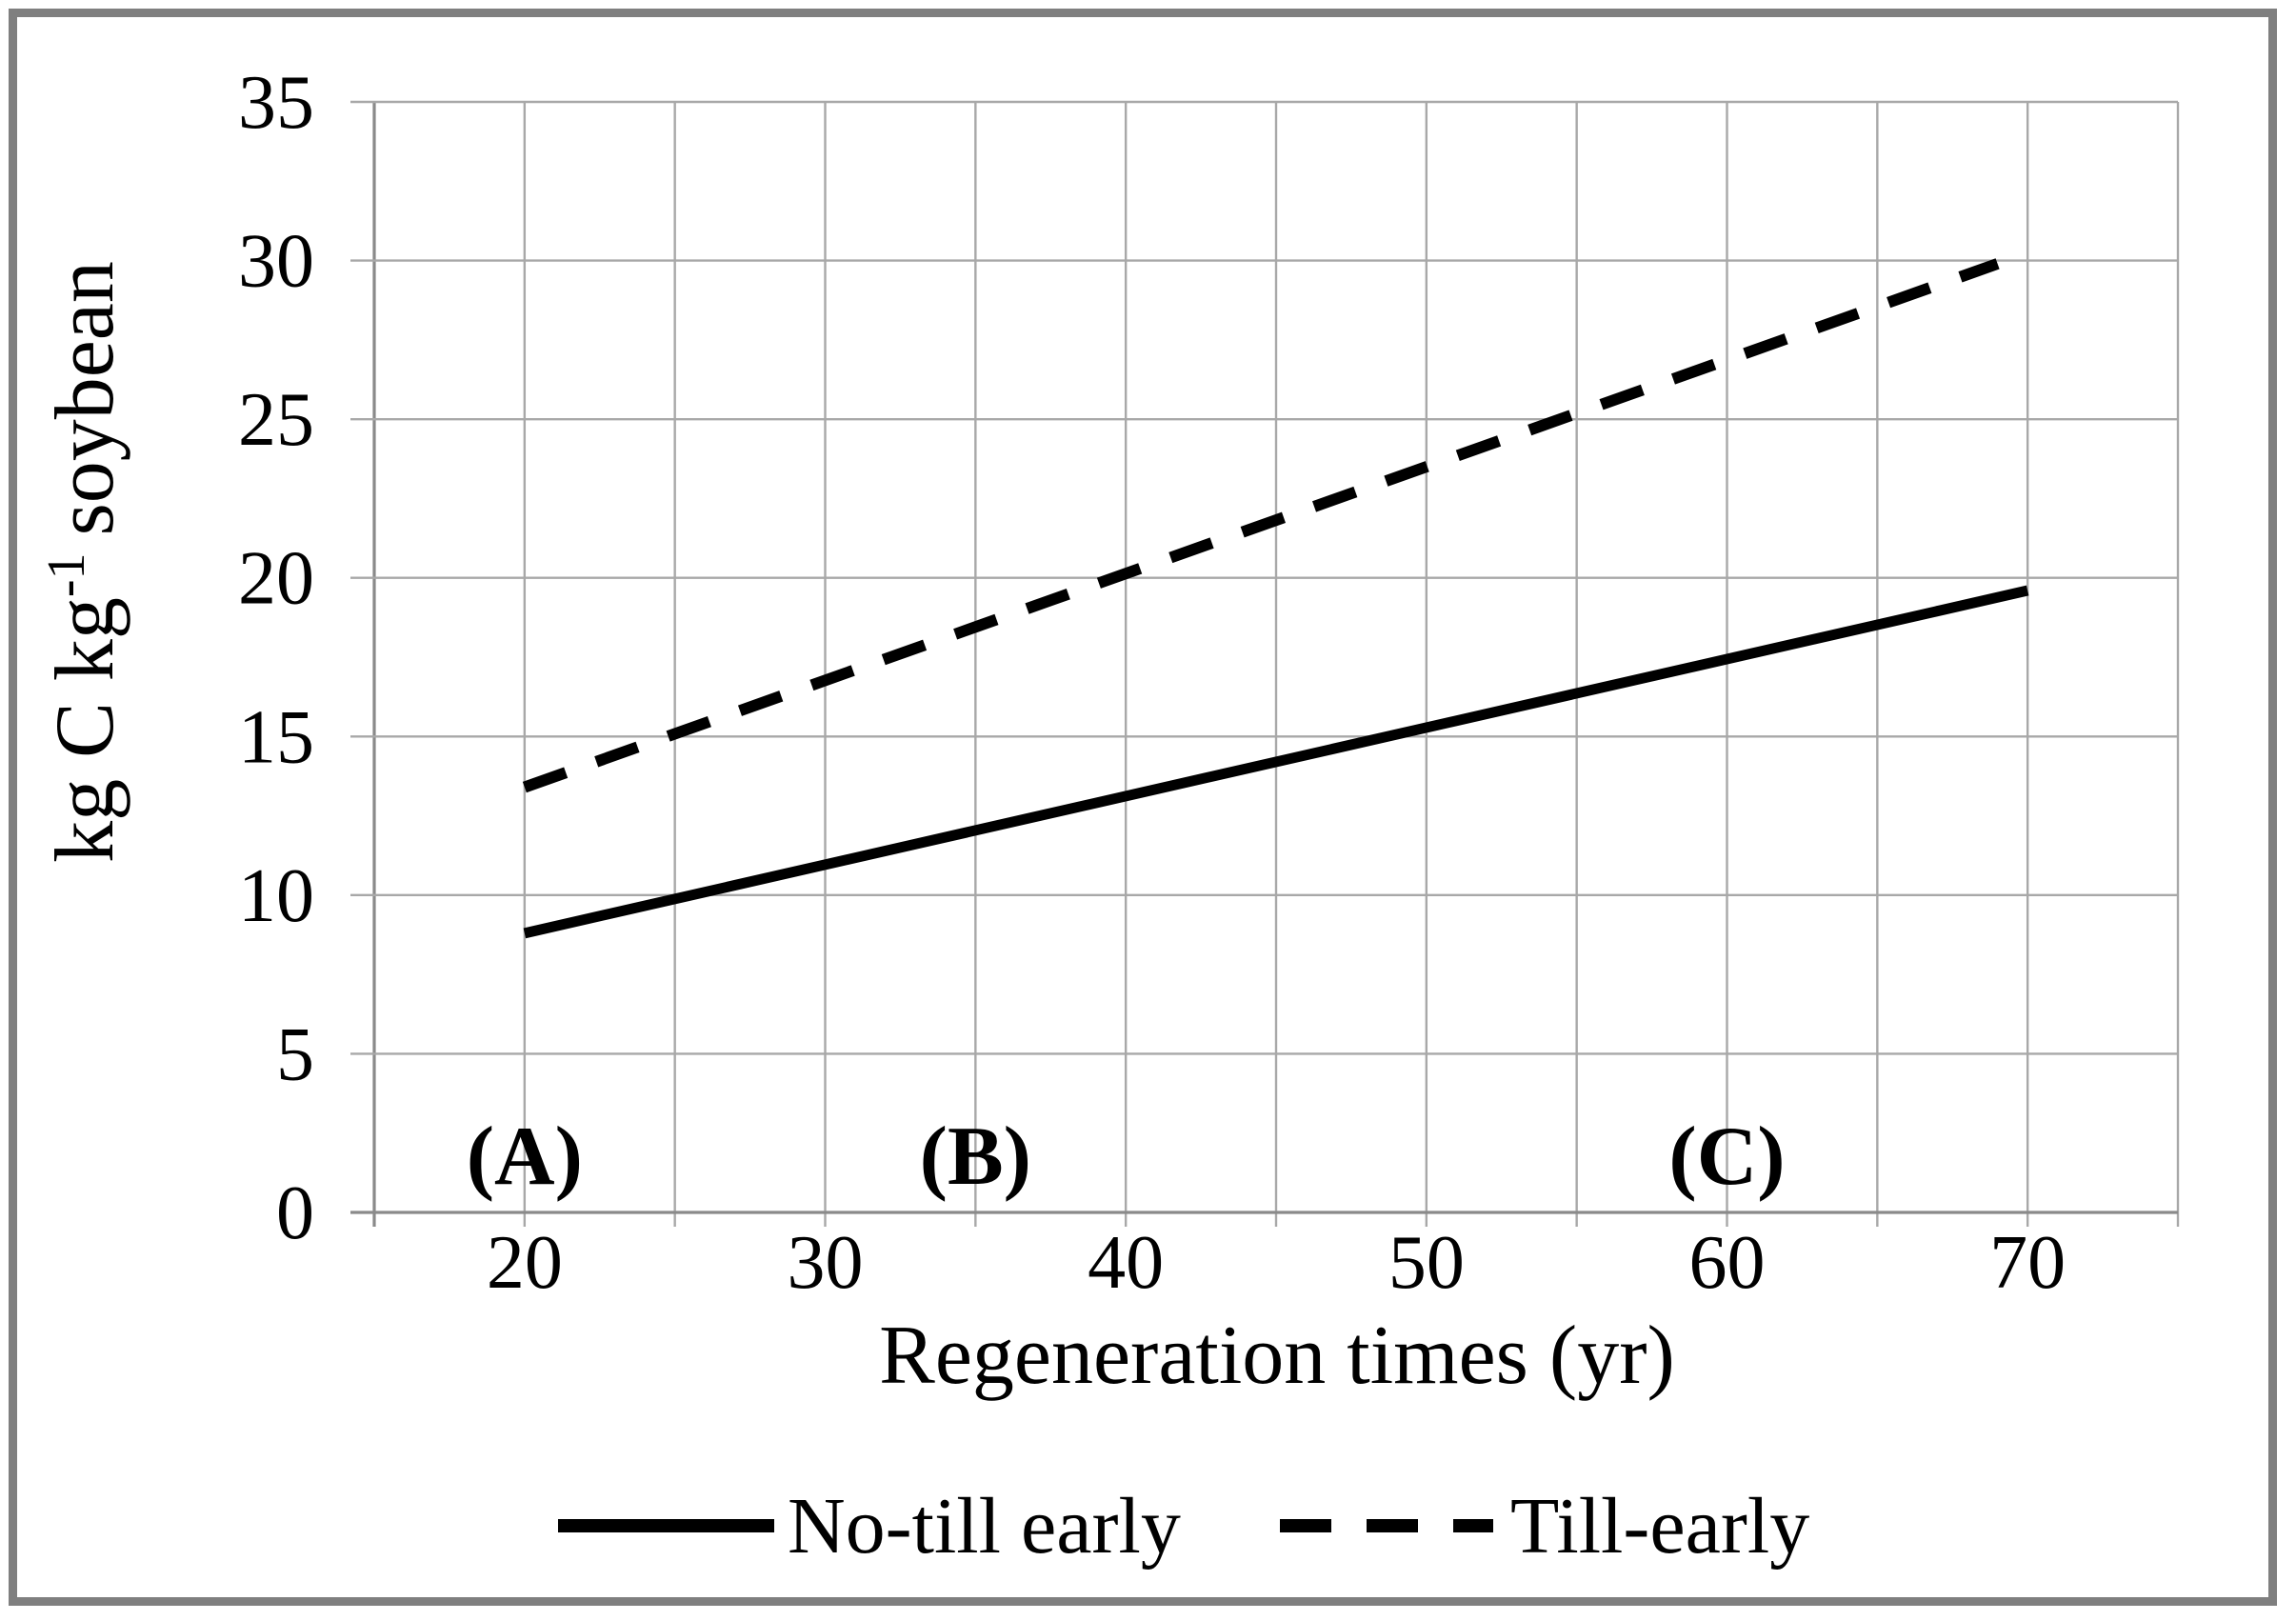  What do you see at coordinates (85, 730) in the screenshot?
I see `y-axis-title-main: kg C kg` at bounding box center [85, 730].